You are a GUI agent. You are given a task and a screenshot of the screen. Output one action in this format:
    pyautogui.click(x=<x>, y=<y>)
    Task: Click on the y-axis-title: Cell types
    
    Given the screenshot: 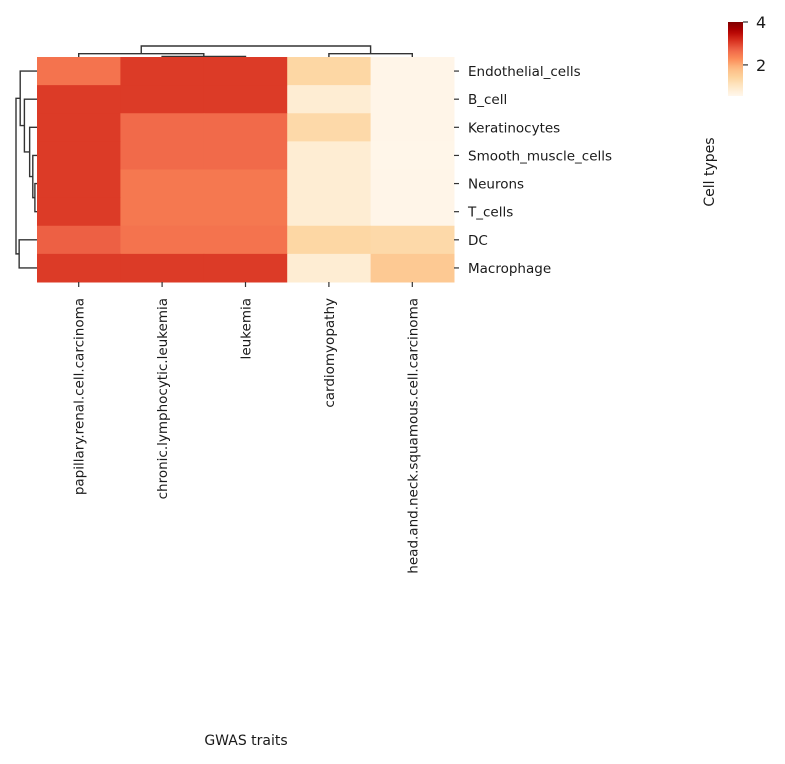 What is the action you would take?
    pyautogui.click(x=710, y=171)
    